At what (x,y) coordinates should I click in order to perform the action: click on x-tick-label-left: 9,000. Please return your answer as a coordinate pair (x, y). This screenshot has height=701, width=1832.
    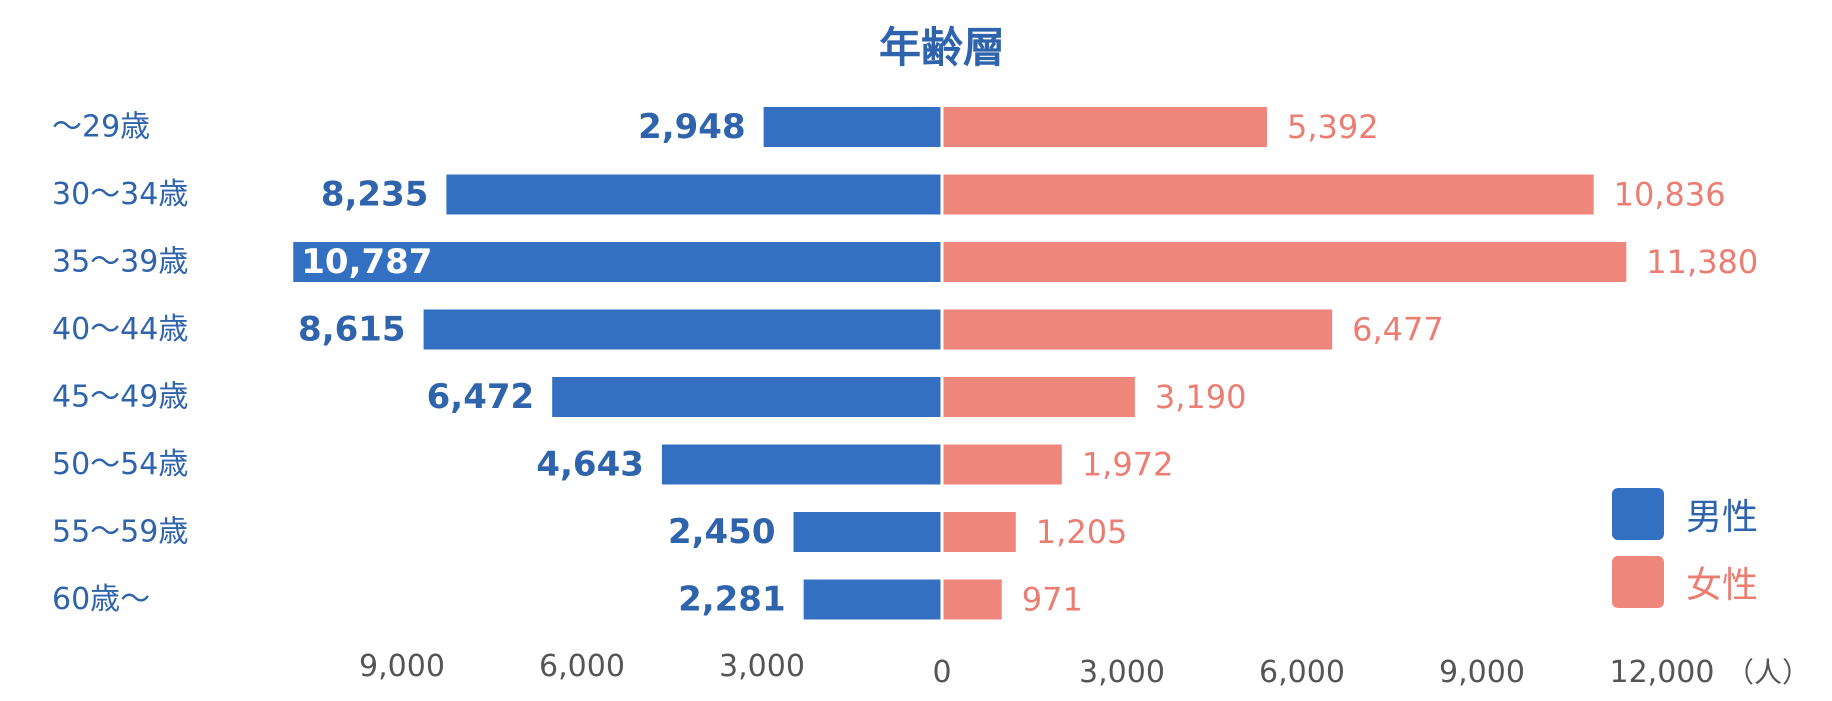
    Looking at the image, I should click on (402, 666).